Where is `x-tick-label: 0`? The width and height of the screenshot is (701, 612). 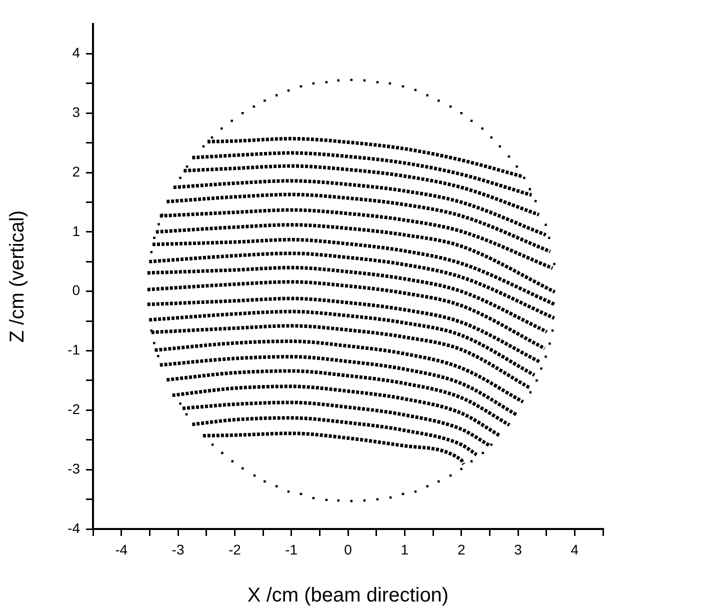
x-tick-label: 0 is located at coordinates (348, 549).